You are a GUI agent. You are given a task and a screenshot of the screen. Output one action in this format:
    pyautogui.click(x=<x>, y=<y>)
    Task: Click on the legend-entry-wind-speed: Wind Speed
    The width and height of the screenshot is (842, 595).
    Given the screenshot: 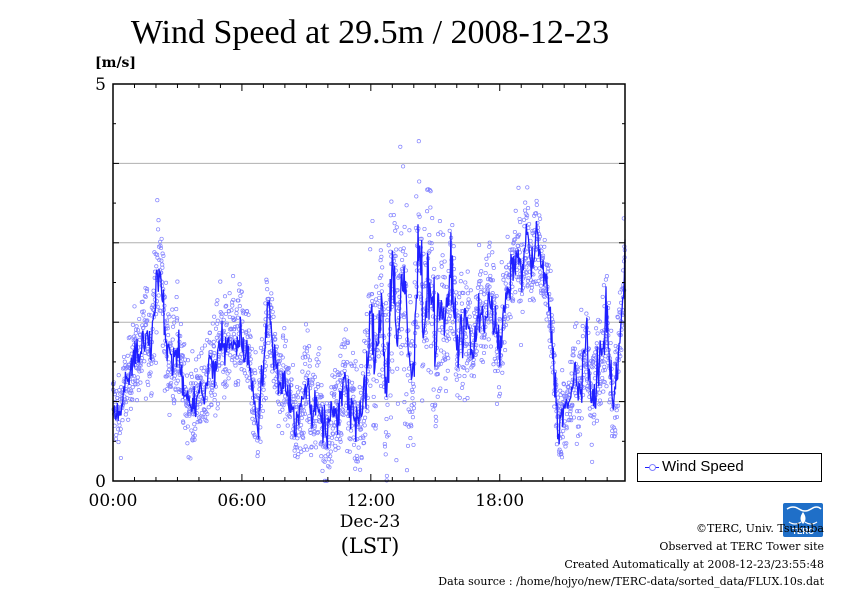 What is the action you would take?
    pyautogui.click(x=703, y=466)
    